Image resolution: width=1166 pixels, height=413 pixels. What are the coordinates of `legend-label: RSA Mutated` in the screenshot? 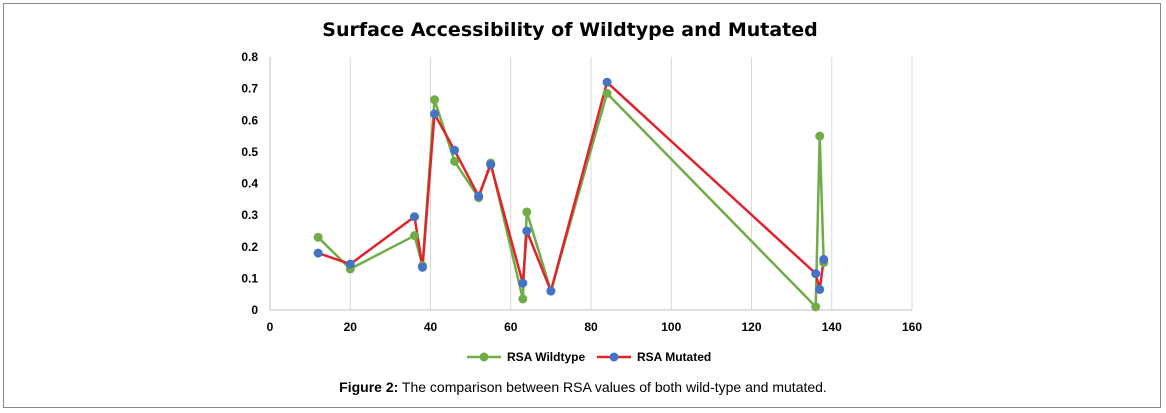 It's located at (674, 357).